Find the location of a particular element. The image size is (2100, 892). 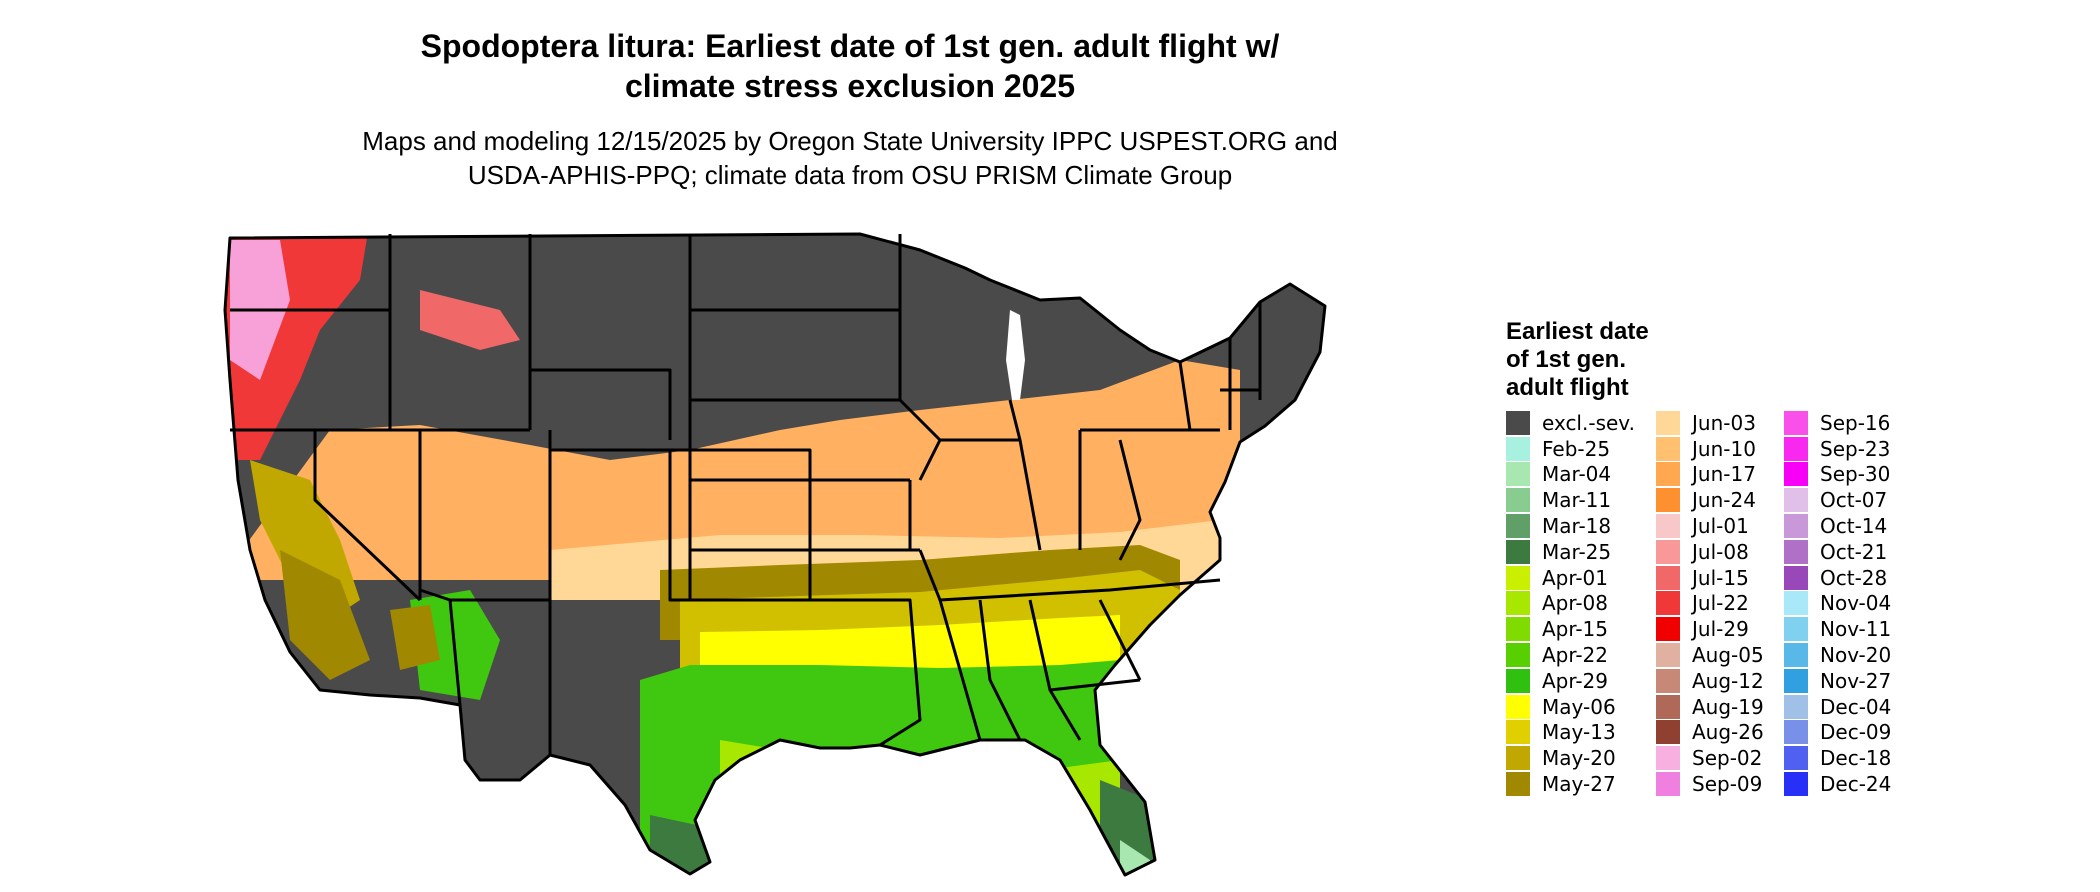

legend-item: May-20 is located at coordinates (1570, 758).